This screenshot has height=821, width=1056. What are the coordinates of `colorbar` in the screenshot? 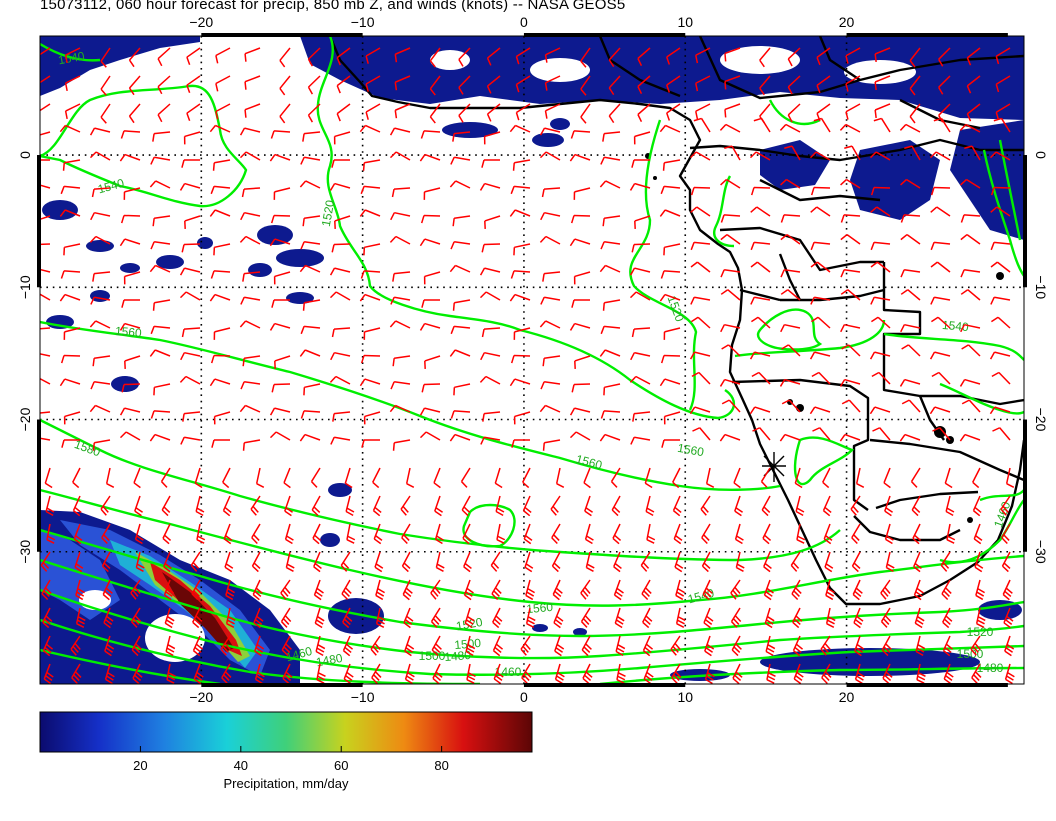 It's located at (286, 732).